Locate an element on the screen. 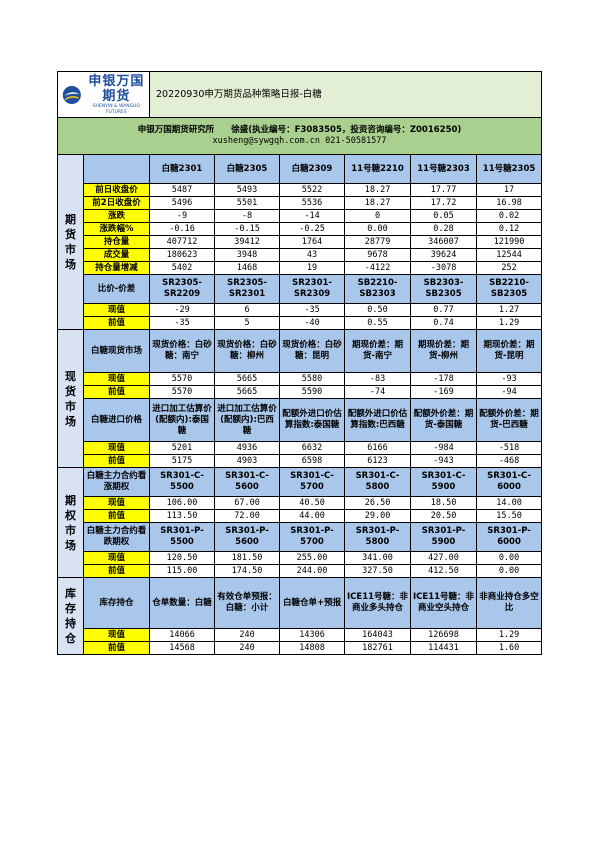 The image size is (595, 842). inventory-col-header: 有效仓单预报：白糖：小计 is located at coordinates (247, 603).